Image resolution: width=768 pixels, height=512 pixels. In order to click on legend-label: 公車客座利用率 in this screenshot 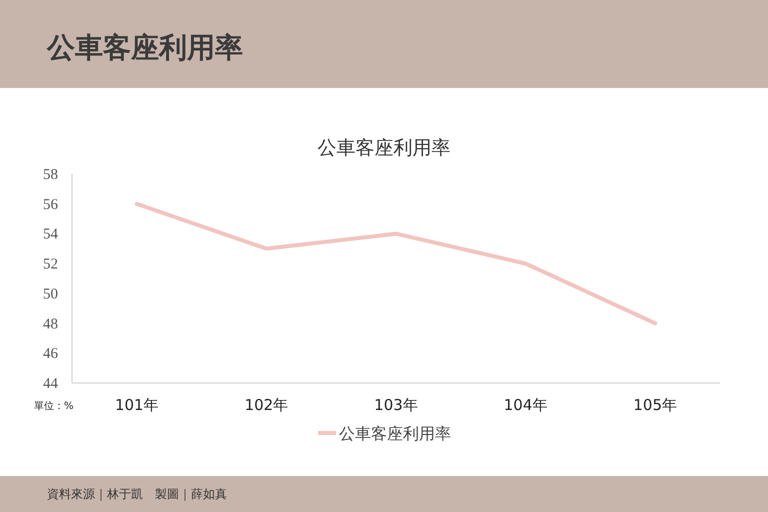, I will do `click(395, 433)`.